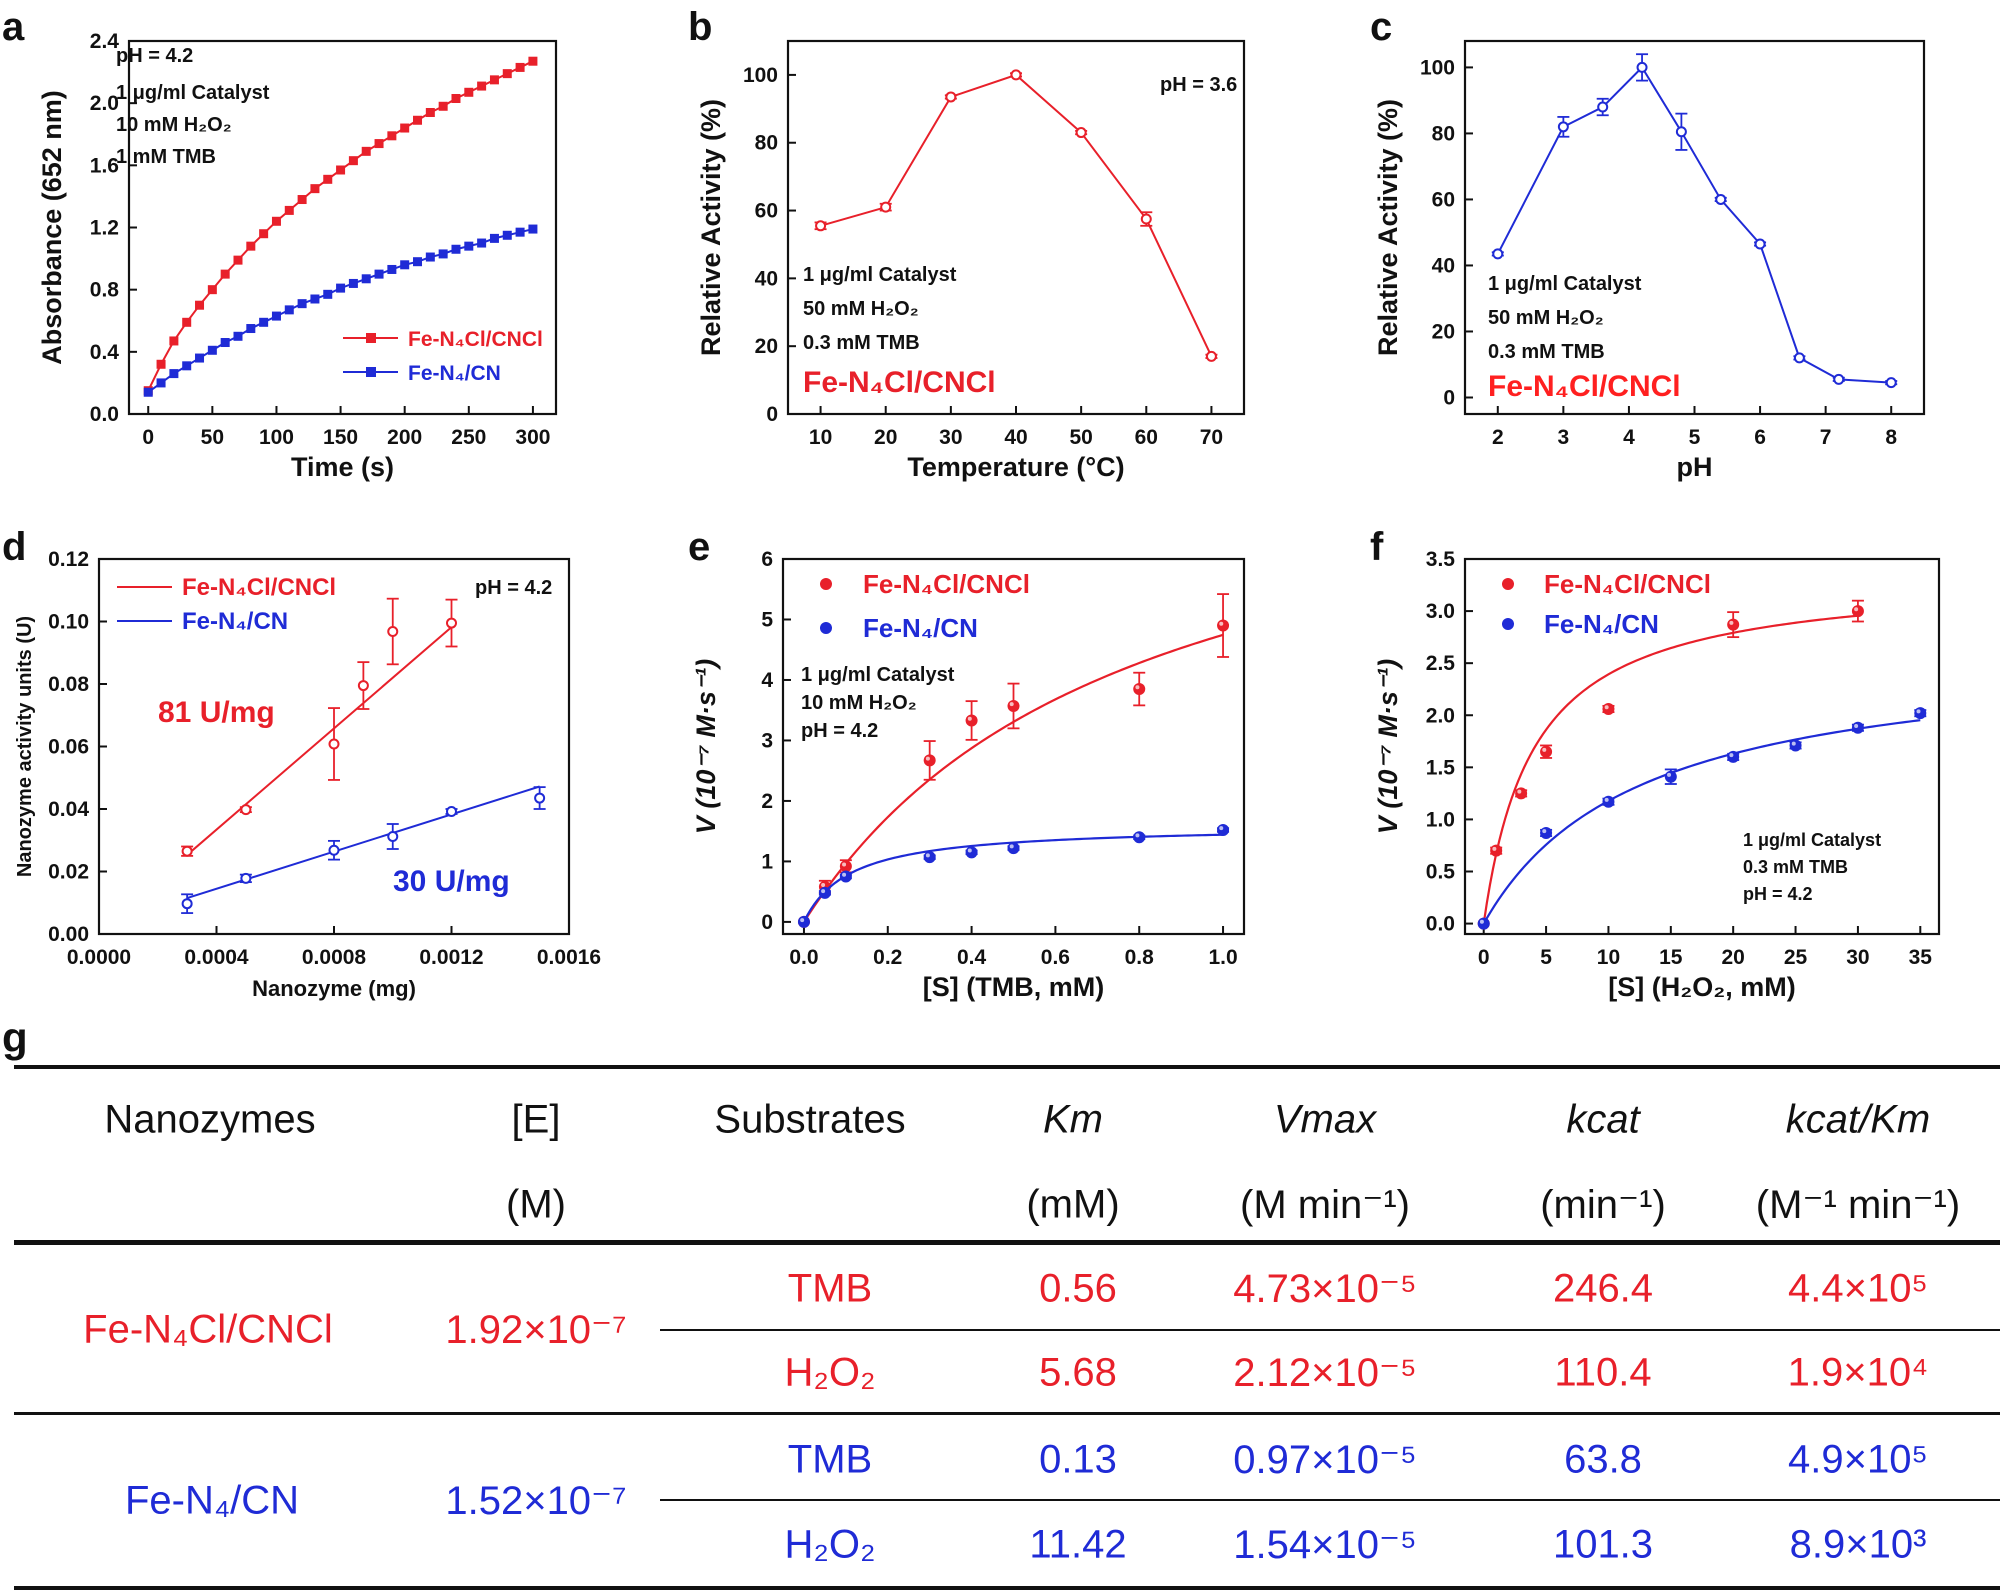 The image size is (2000, 1592). I want to click on vmax-value: 2.12×10⁻⁵, so click(1325, 1373).